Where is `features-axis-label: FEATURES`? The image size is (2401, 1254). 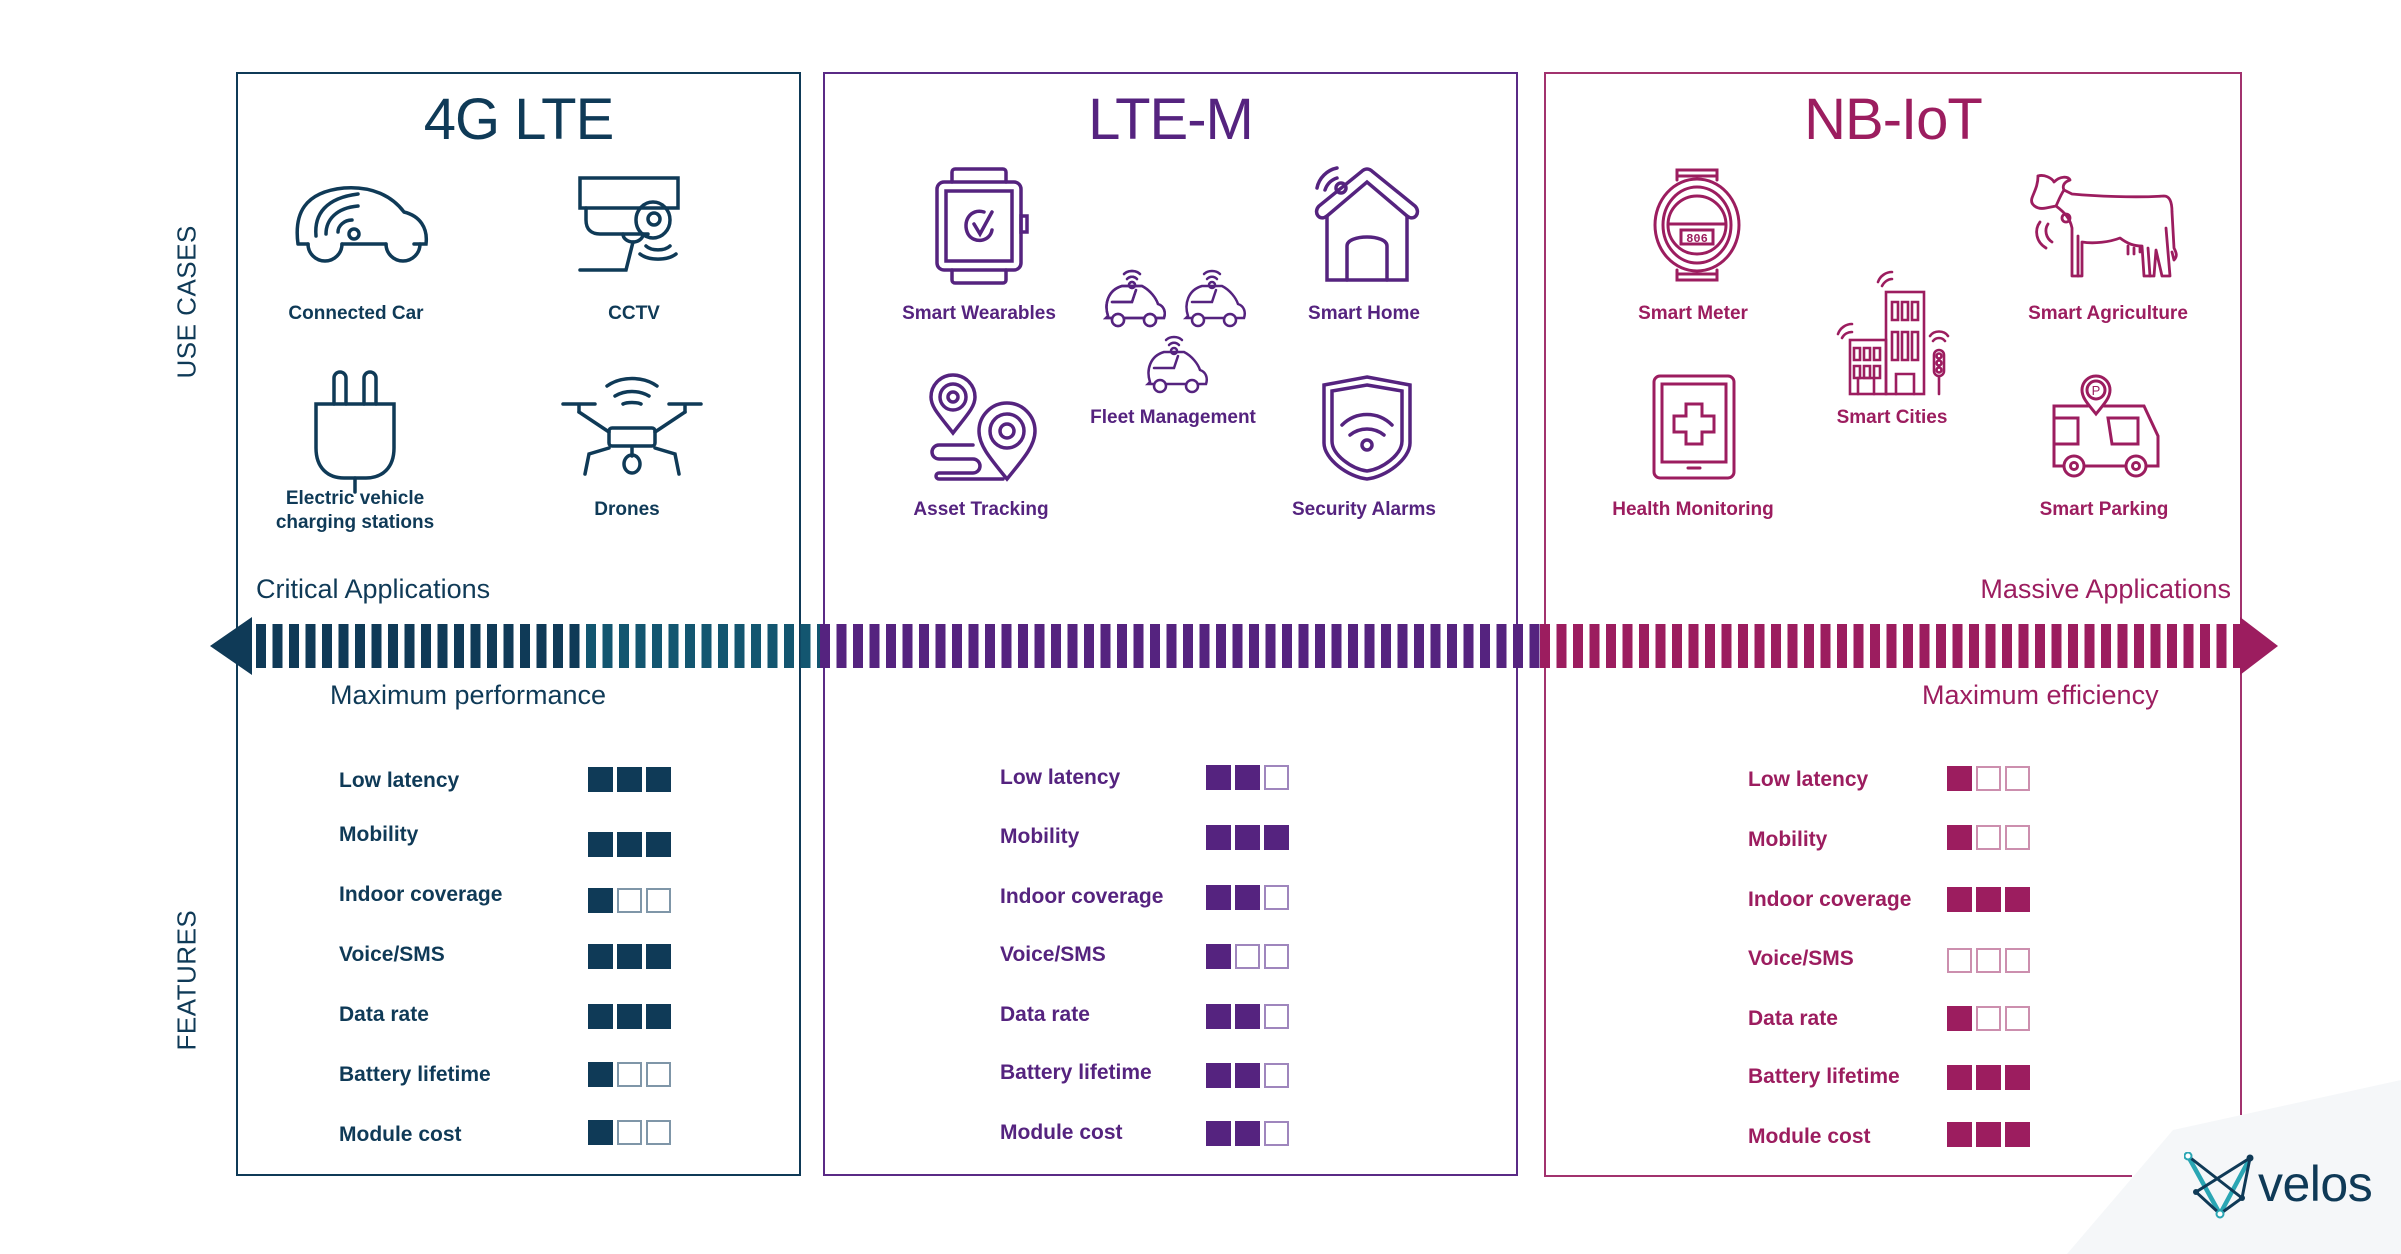 features-axis-label: FEATURES is located at coordinates (186, 980).